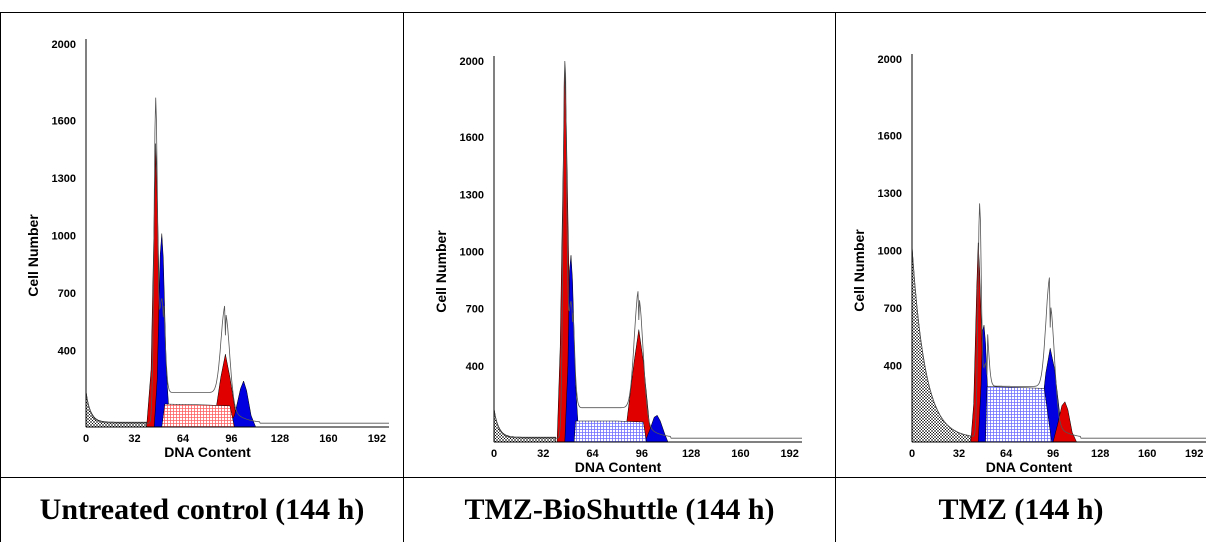 The width and height of the screenshot is (1206, 542). Describe the element at coordinates (202, 509) in the screenshot. I see `caption-untreated: Untreated control (144 h)` at that location.